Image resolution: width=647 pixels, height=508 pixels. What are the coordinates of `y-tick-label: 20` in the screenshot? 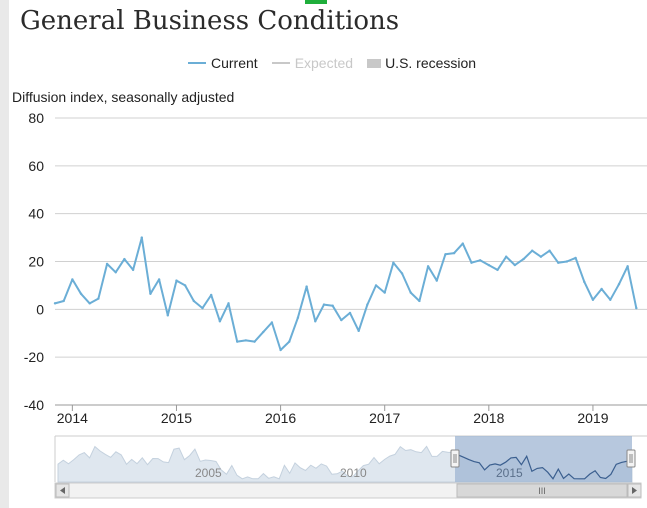 It's located at (36, 262).